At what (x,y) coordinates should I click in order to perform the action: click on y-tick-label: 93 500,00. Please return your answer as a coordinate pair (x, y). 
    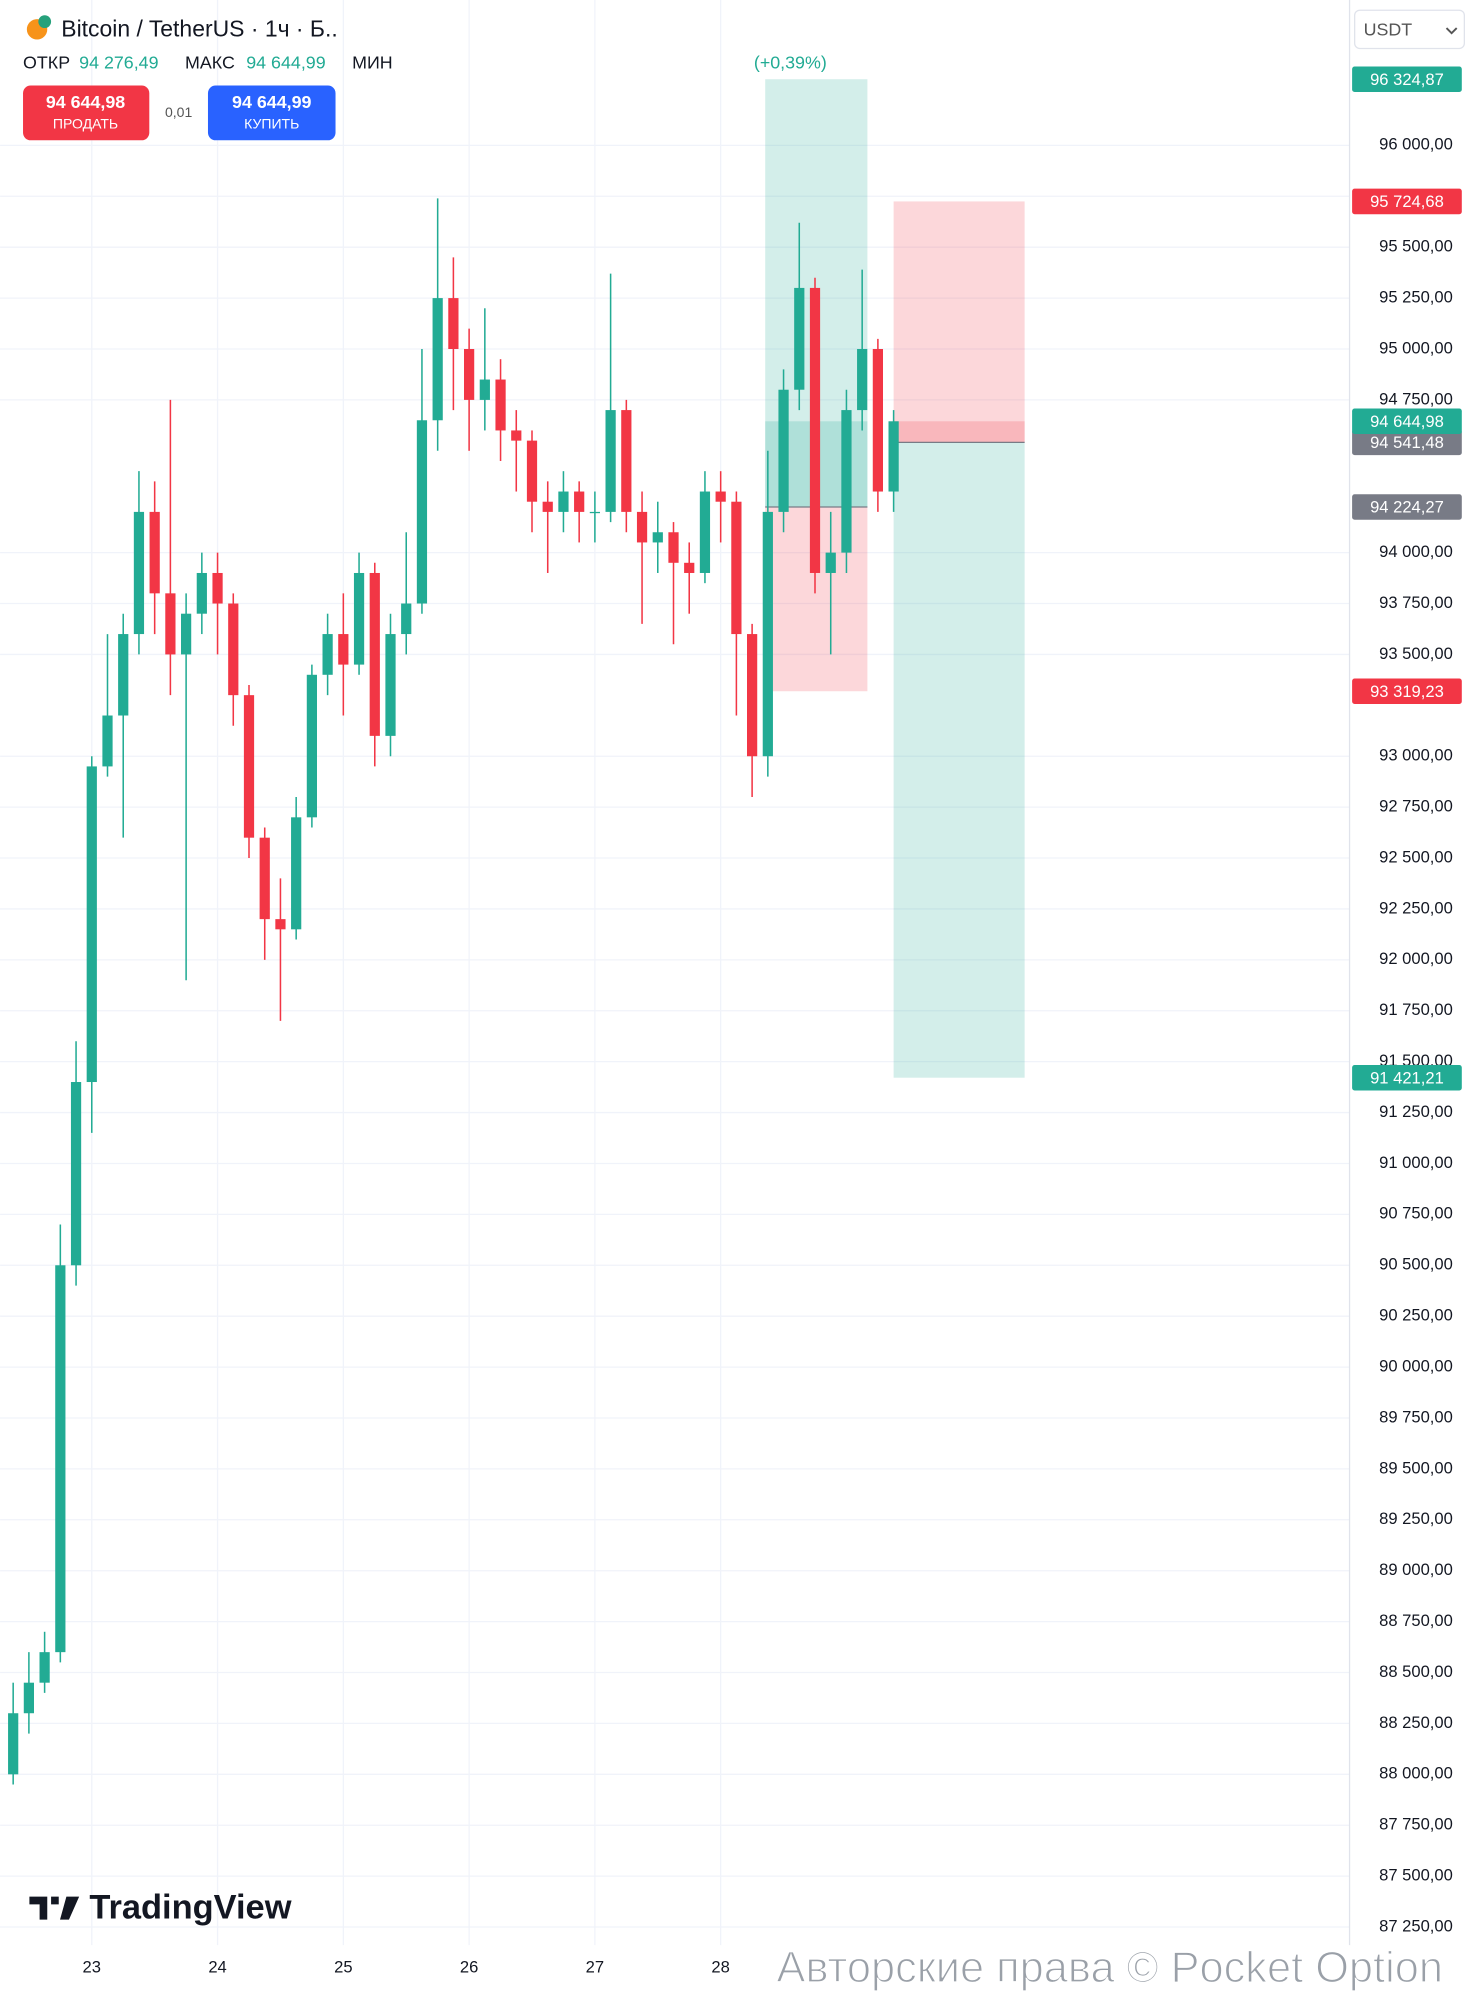
    Looking at the image, I should click on (1416, 653).